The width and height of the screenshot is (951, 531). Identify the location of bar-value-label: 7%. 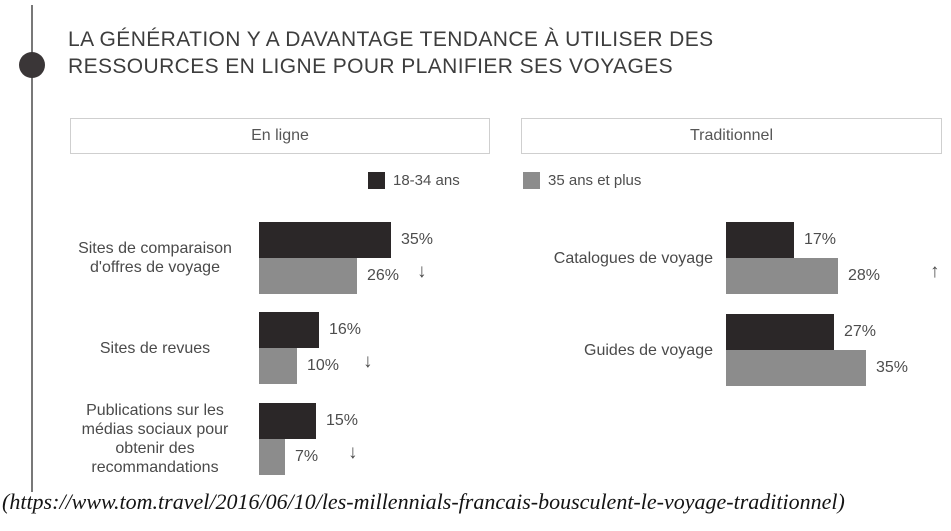
(307, 456).